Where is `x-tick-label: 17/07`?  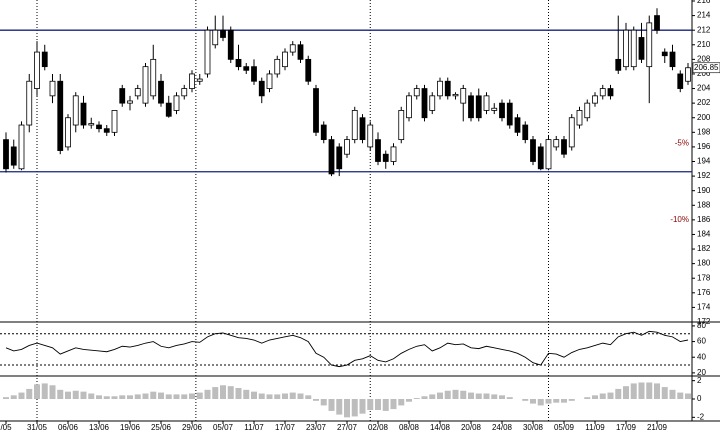 x-tick-label: 17/07 is located at coordinates (285, 427).